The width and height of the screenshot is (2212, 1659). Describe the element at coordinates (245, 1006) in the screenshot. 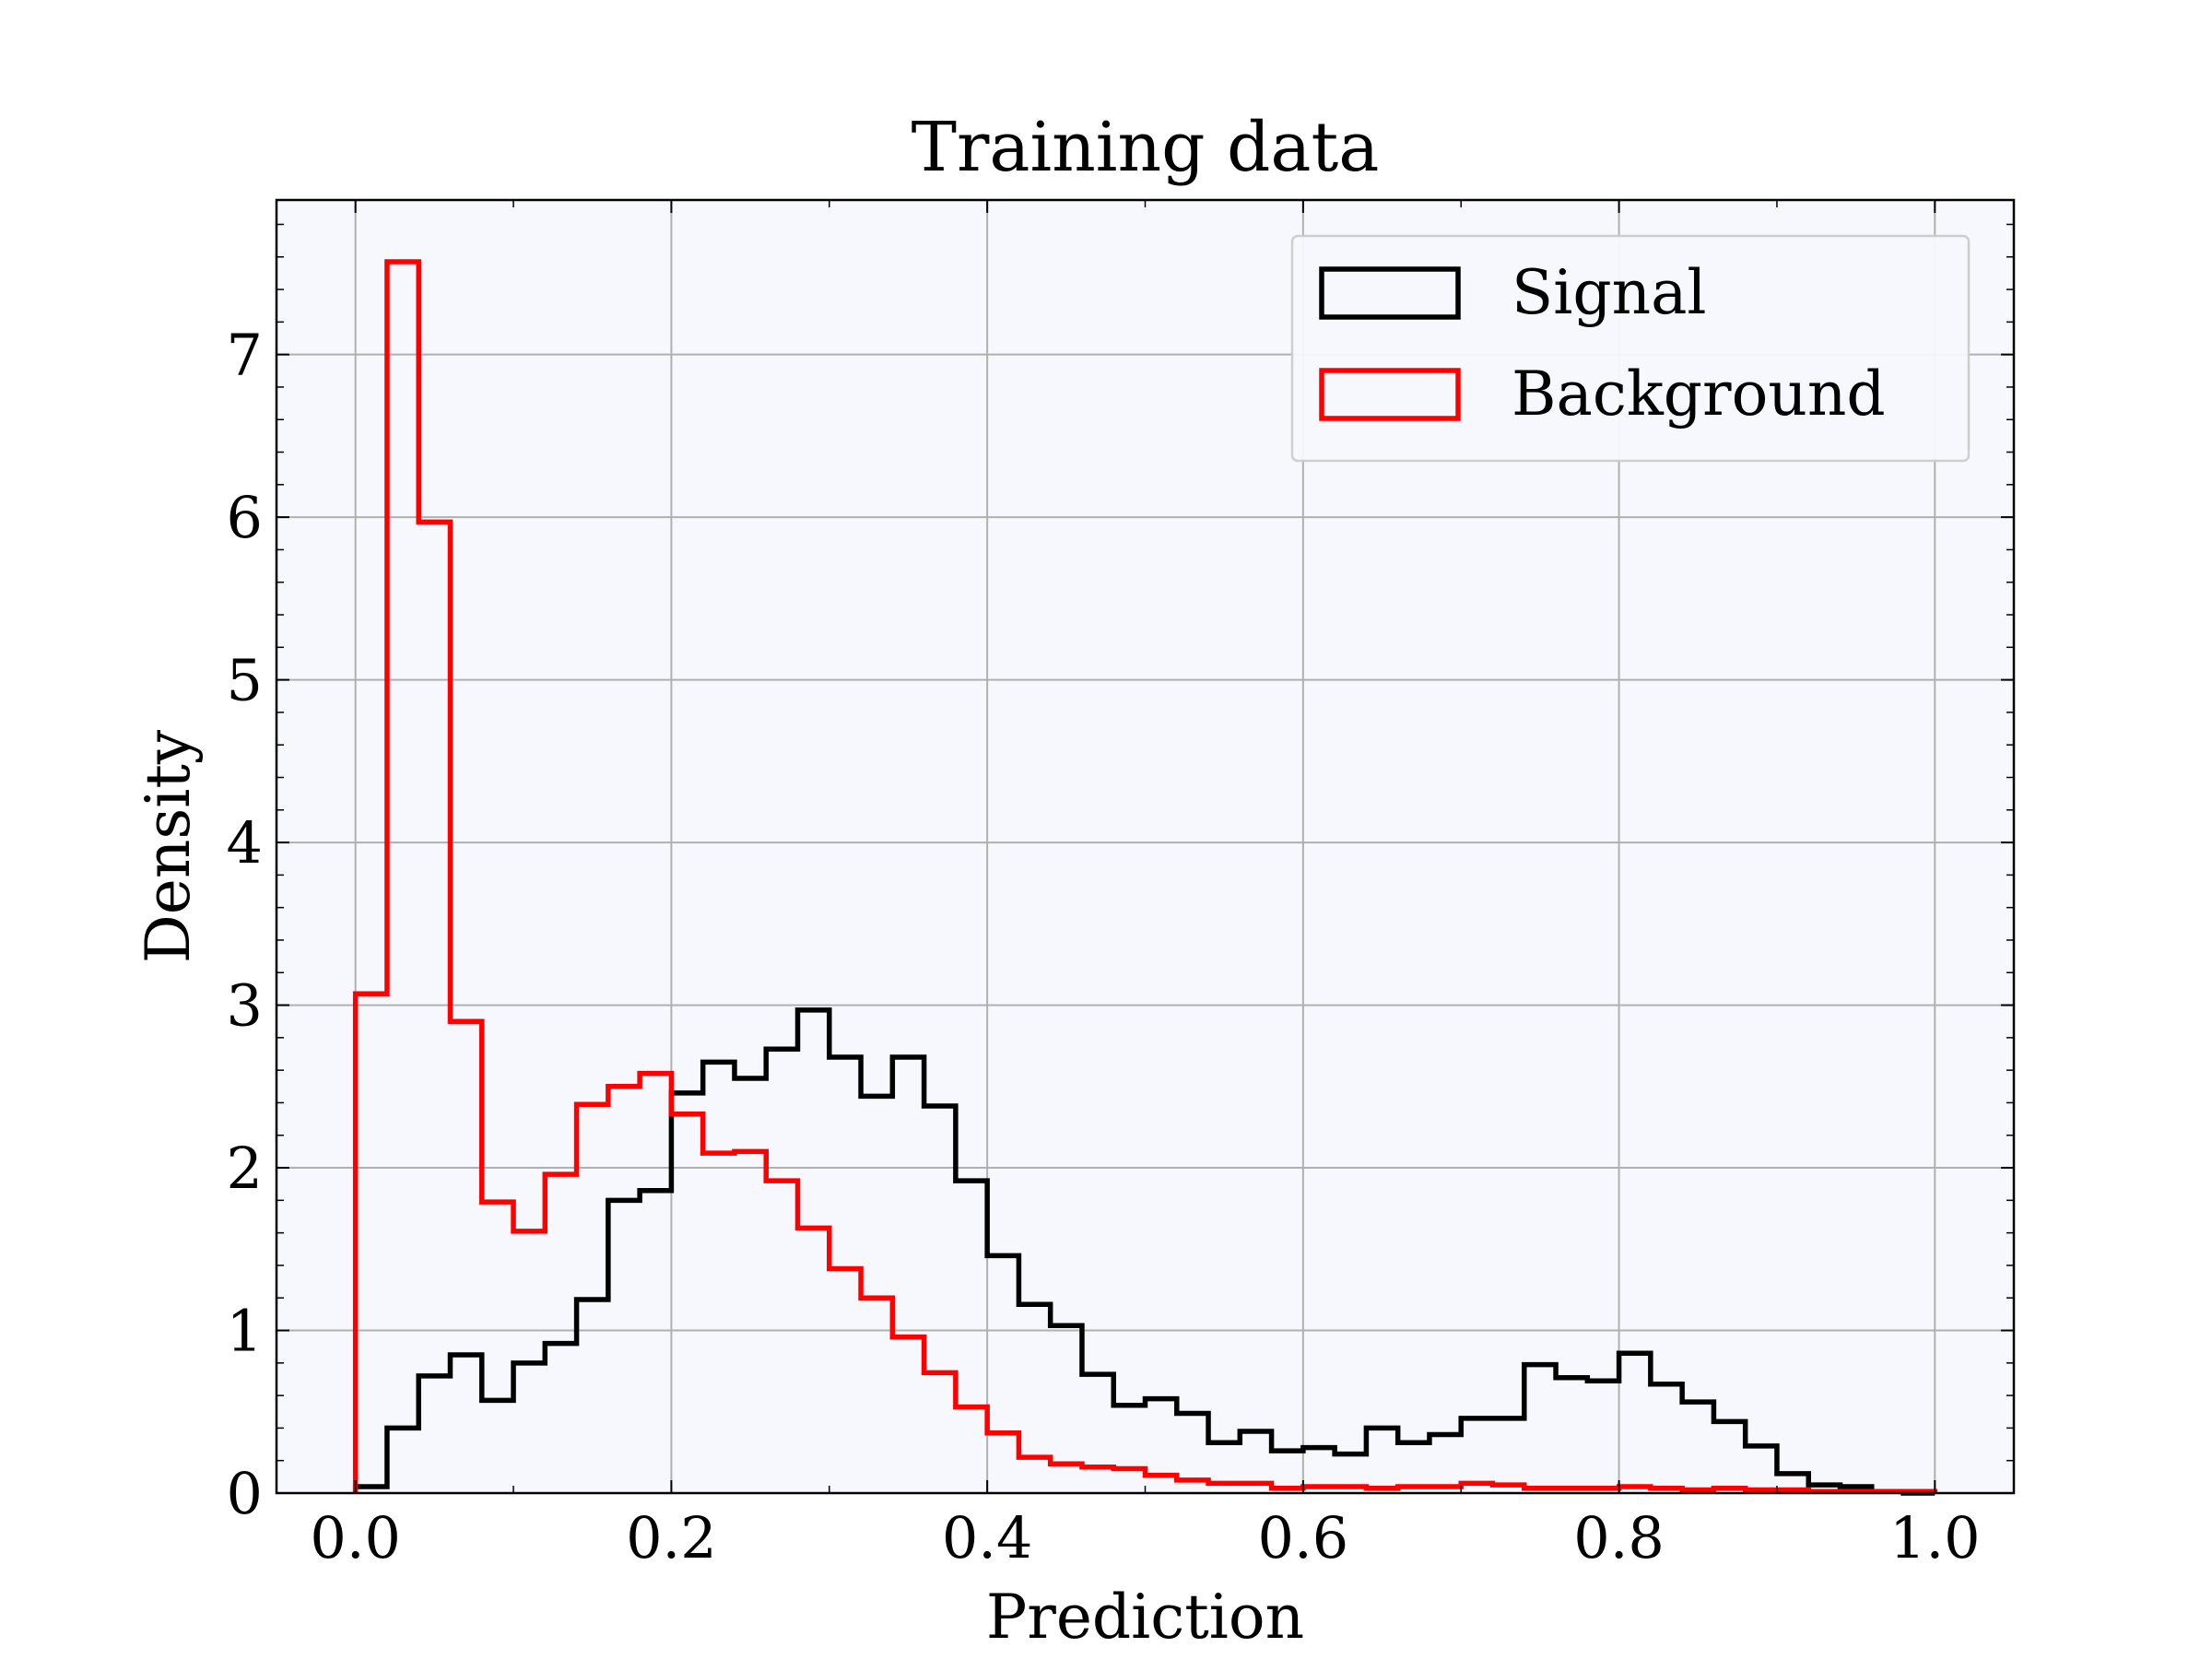

I see `y-tick-label: 3` at that location.